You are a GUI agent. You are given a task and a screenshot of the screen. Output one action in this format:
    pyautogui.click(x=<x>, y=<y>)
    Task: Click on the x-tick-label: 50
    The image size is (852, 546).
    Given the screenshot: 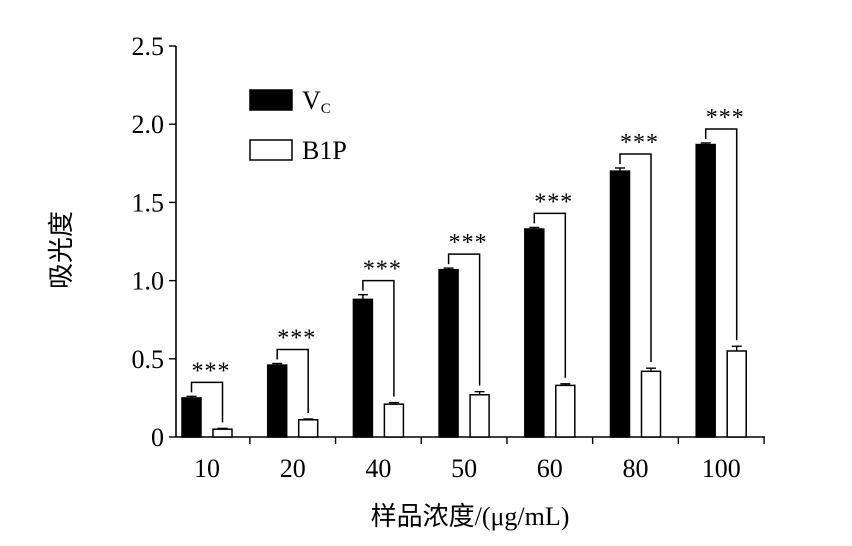 What is the action you would take?
    pyautogui.click(x=464, y=468)
    